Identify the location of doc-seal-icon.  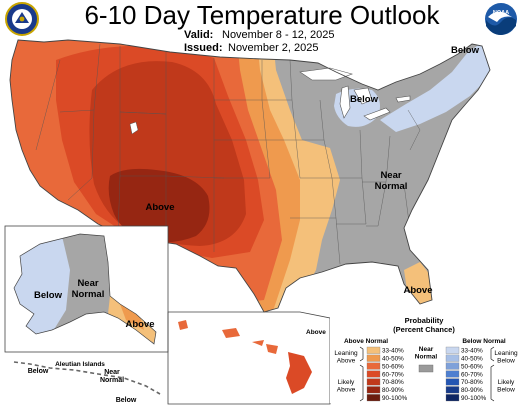
(22, 19).